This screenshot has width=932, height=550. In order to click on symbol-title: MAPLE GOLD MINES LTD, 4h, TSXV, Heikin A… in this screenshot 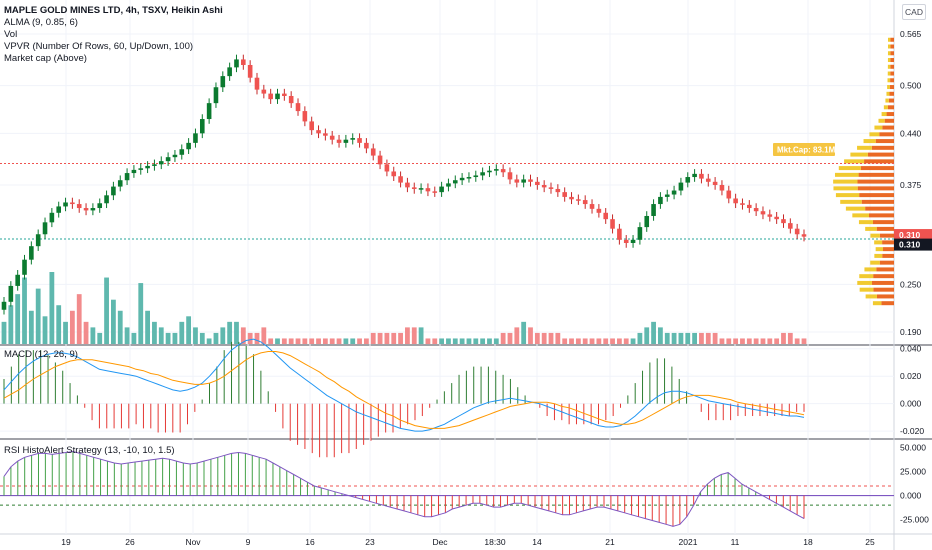, I will do `click(113, 10)`.